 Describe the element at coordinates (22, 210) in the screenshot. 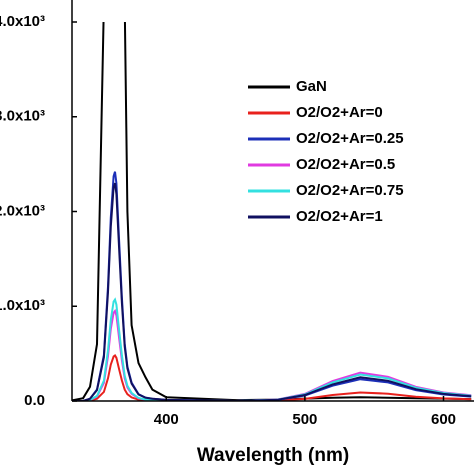

I see `y-tick-label: 2.0x10³` at that location.